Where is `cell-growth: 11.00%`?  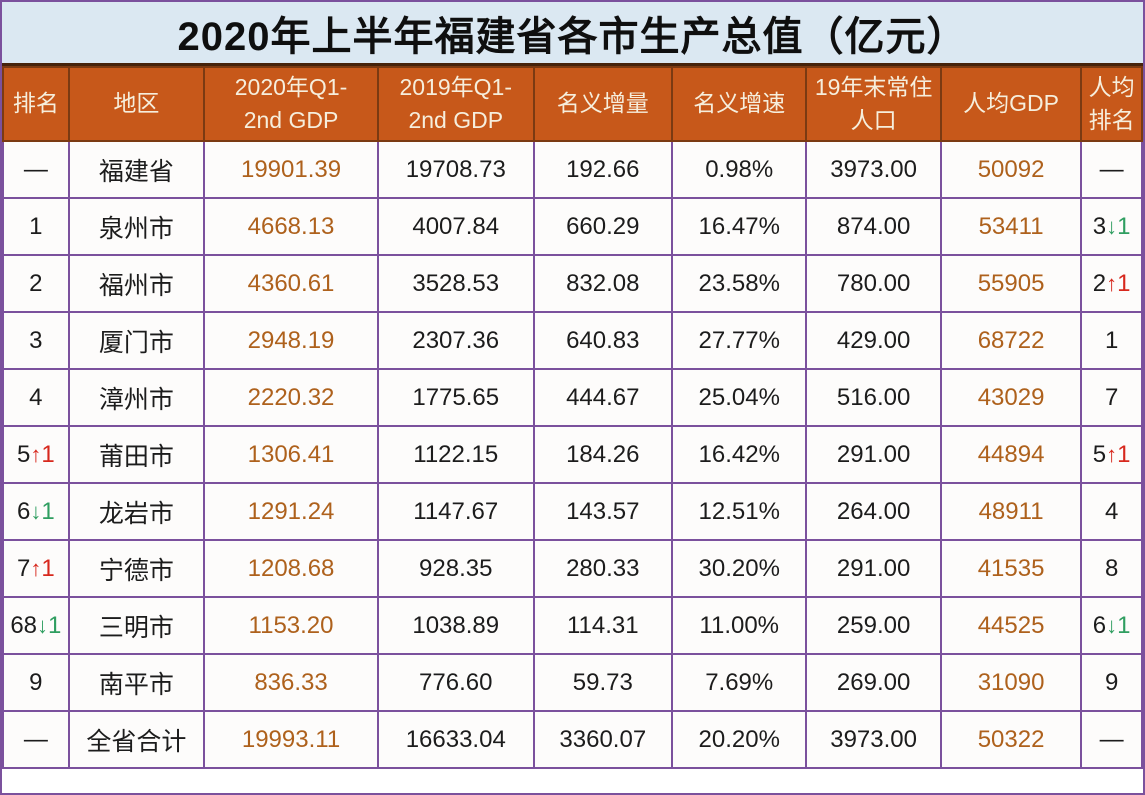 cell-growth: 11.00% is located at coordinates (739, 625).